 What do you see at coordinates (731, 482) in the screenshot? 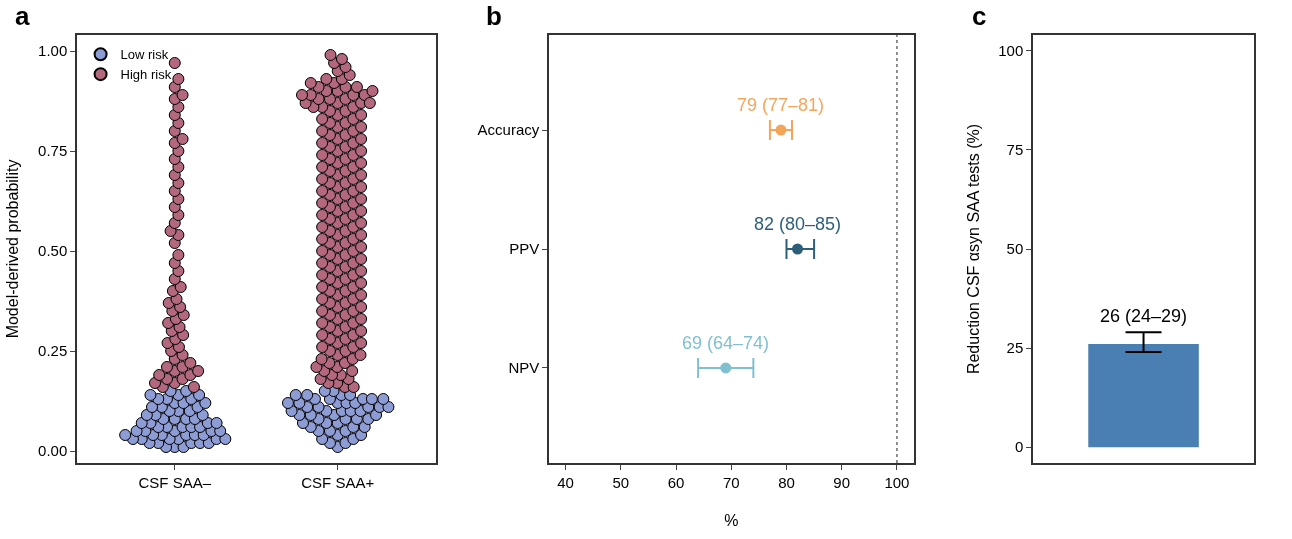
I see `x-tick-label: 70` at bounding box center [731, 482].